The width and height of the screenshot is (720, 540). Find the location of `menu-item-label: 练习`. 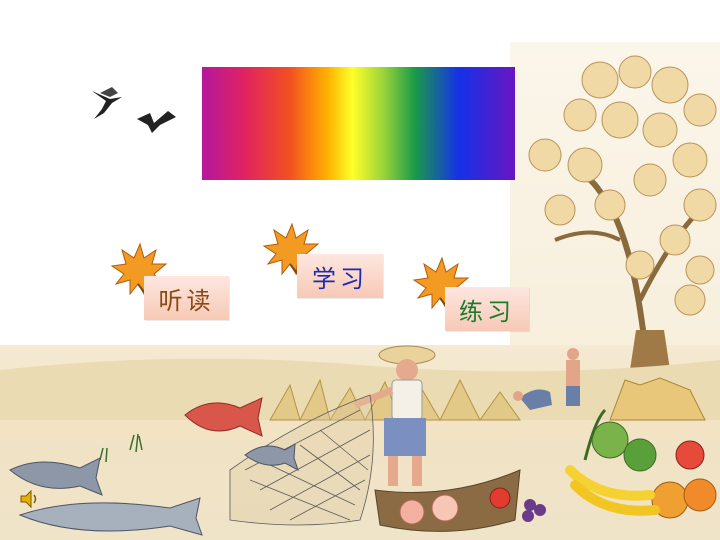

menu-item-label: 练习 is located at coordinates (487, 309).